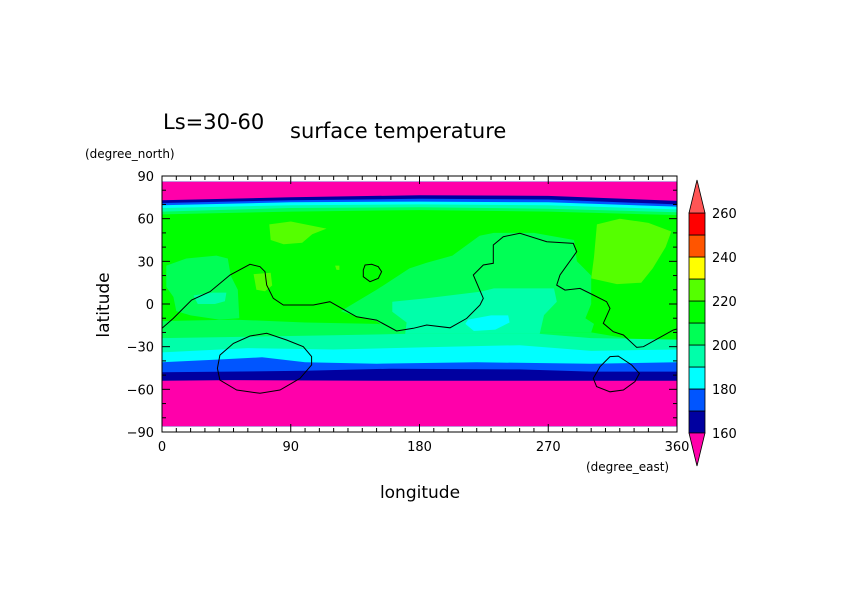 The height and width of the screenshot is (599, 842). Describe the element at coordinates (140, 433) in the screenshot. I see `y-tick-label: −90` at that location.